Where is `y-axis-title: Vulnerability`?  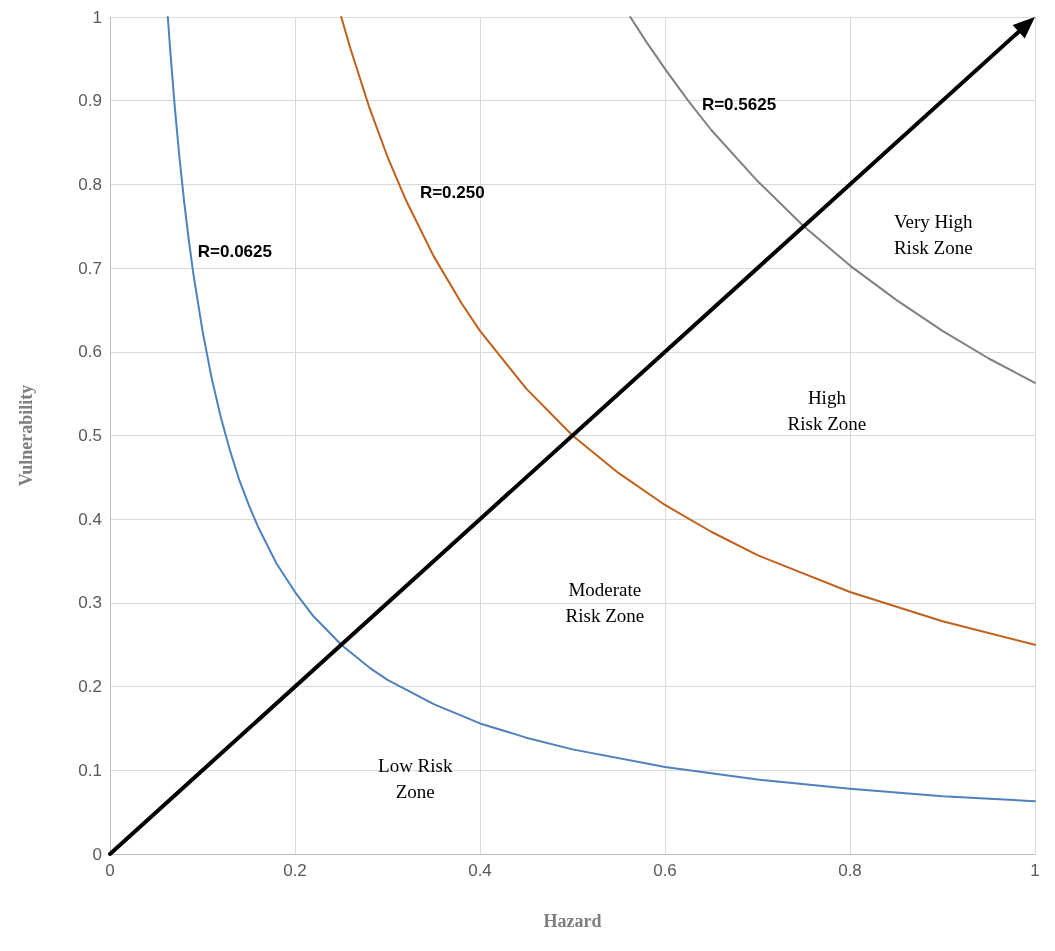 y-axis-title: Vulnerability is located at coordinates (26, 435).